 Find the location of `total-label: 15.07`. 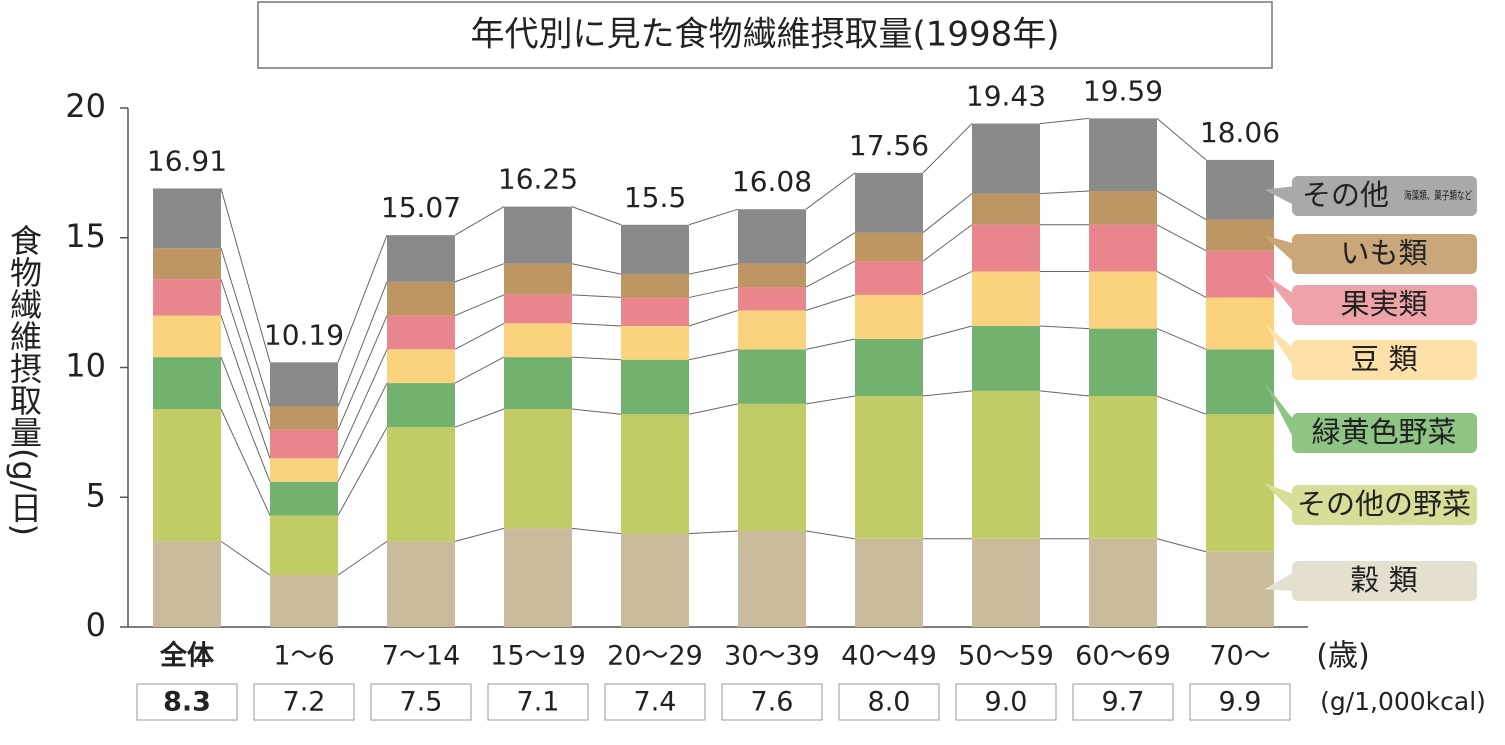

total-label: 15.07 is located at coordinates (421, 207).